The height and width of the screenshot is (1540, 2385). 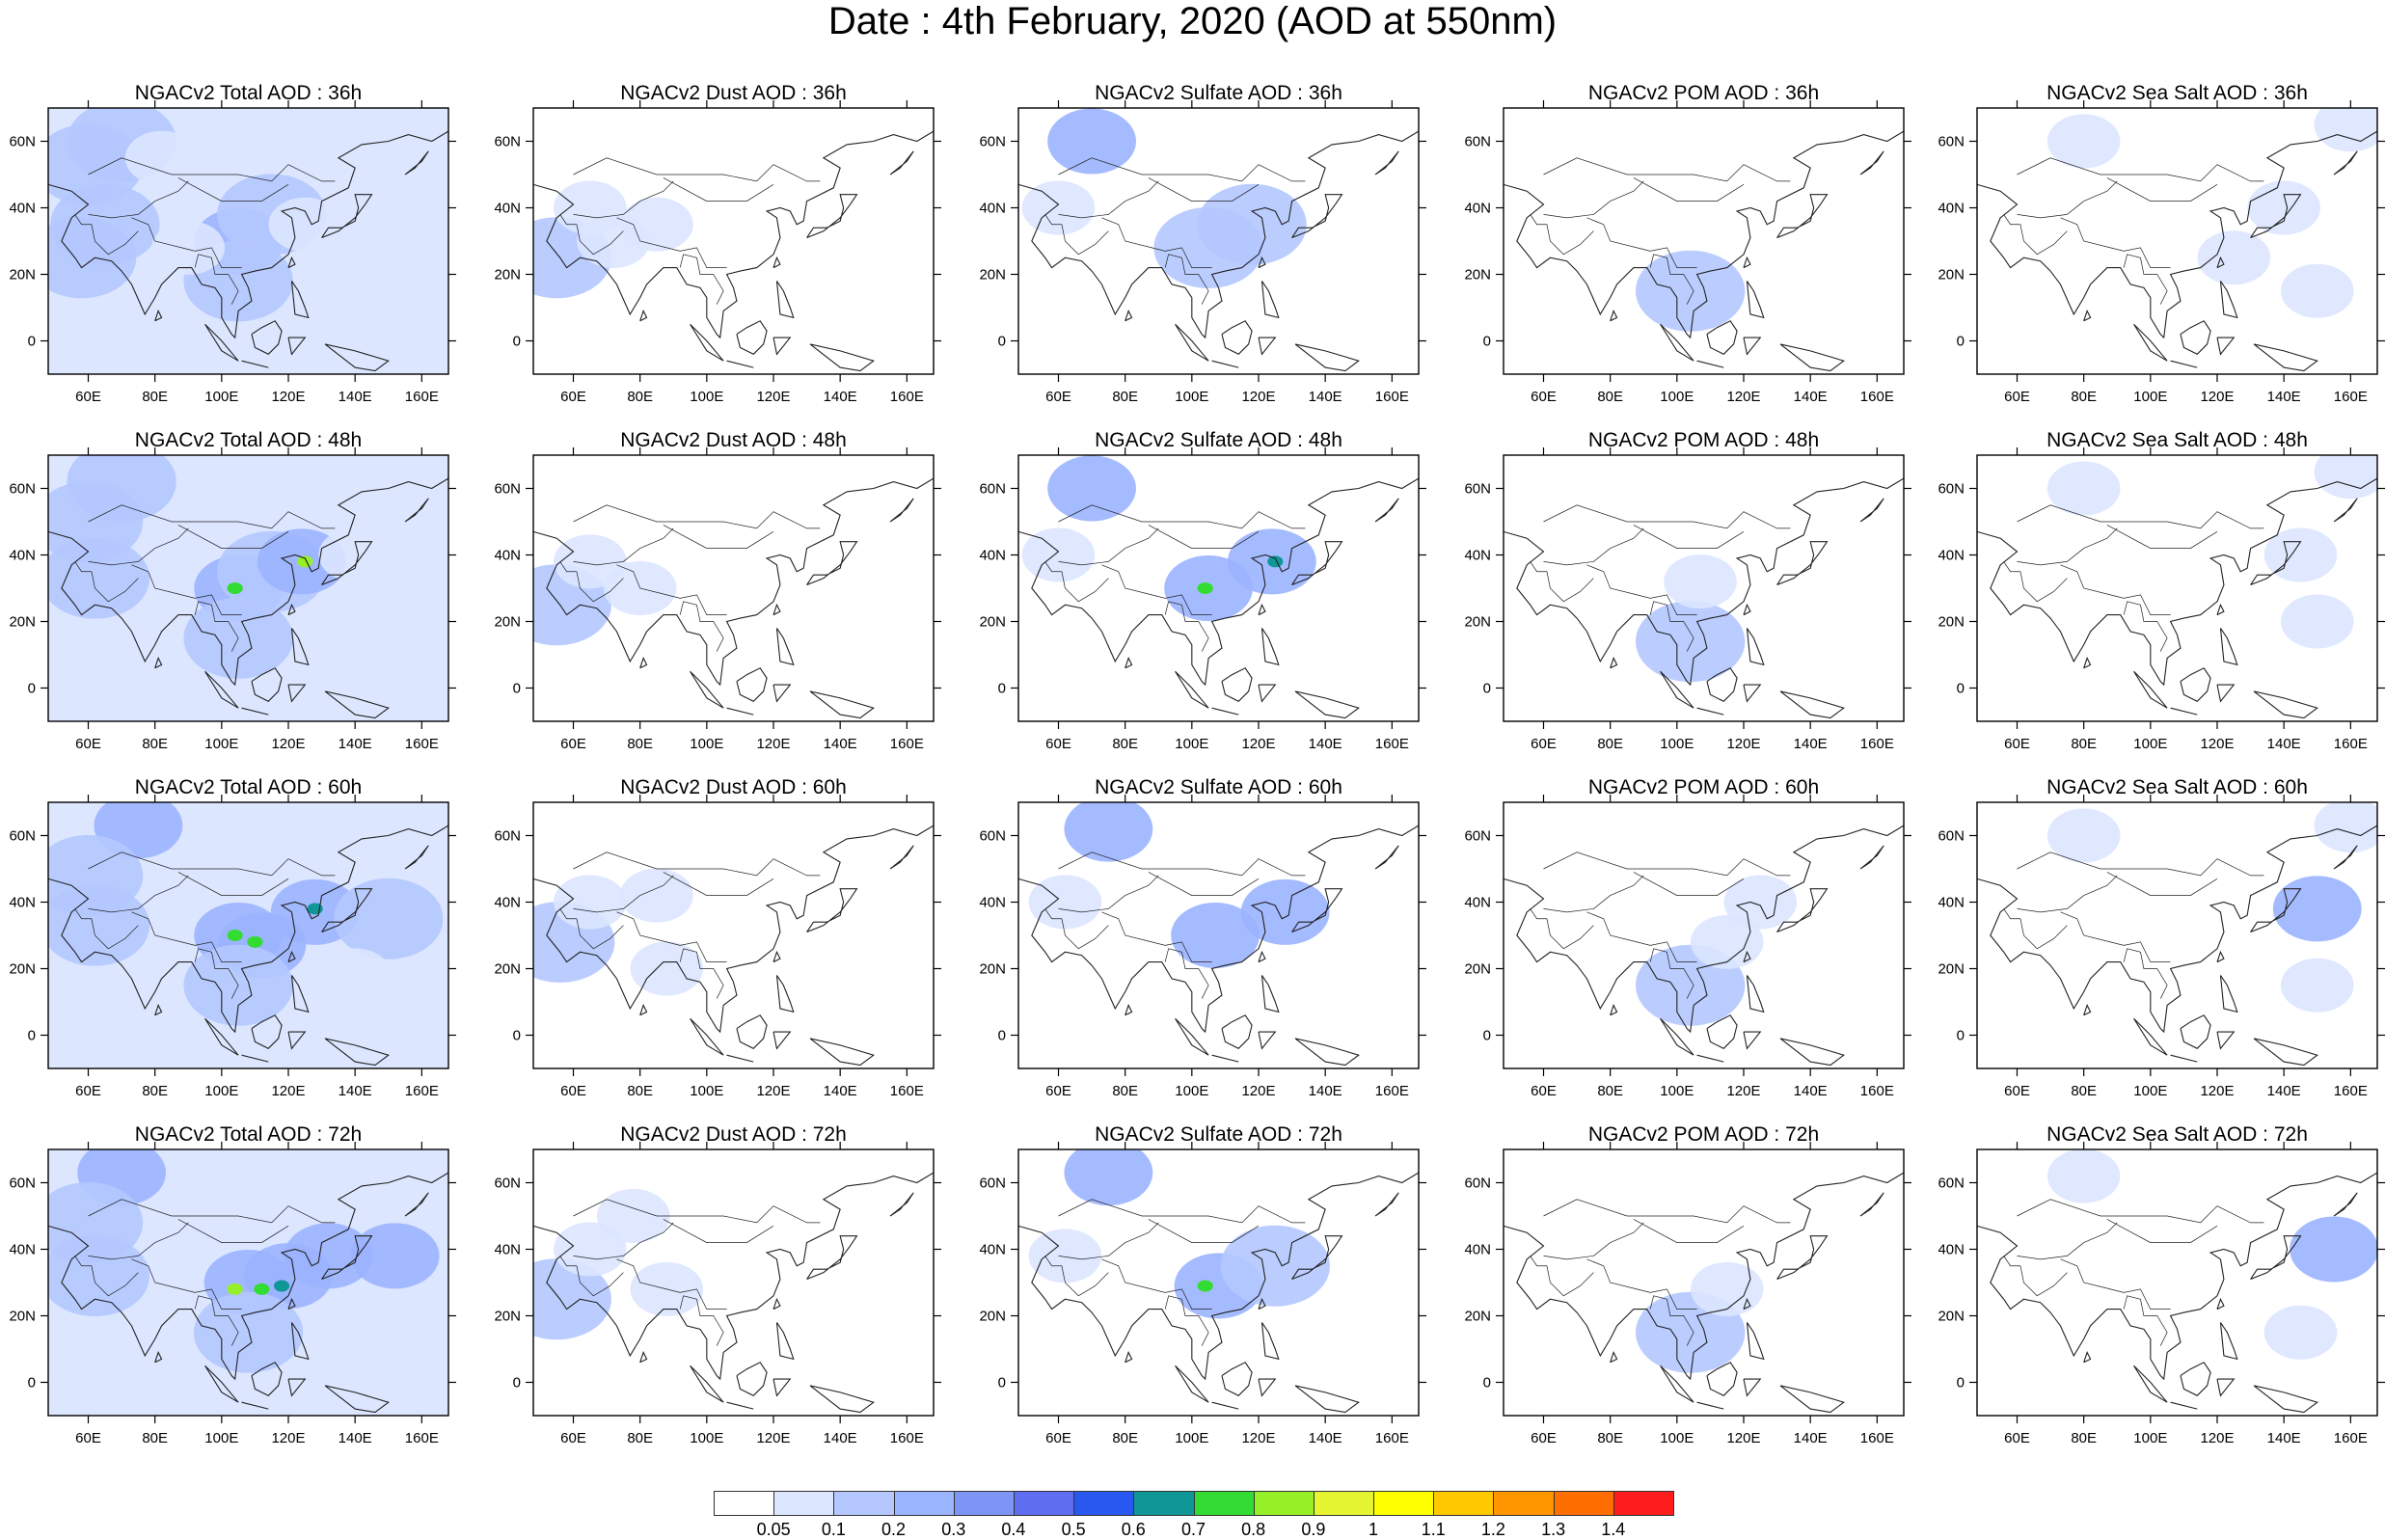 What do you see at coordinates (248, 93) in the screenshot?
I see `panel-title: NGACv2 Total AOD : 36h` at bounding box center [248, 93].